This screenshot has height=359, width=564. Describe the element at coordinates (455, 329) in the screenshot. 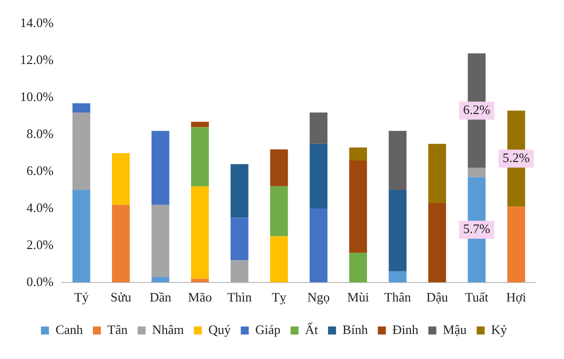

I see `legend-label: Mậu` at that location.